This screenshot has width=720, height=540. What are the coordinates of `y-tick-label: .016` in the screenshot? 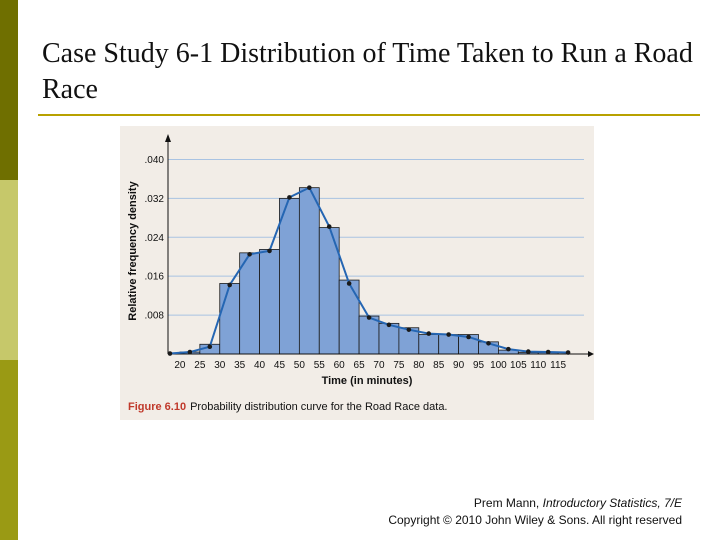 It's located at (155, 277).